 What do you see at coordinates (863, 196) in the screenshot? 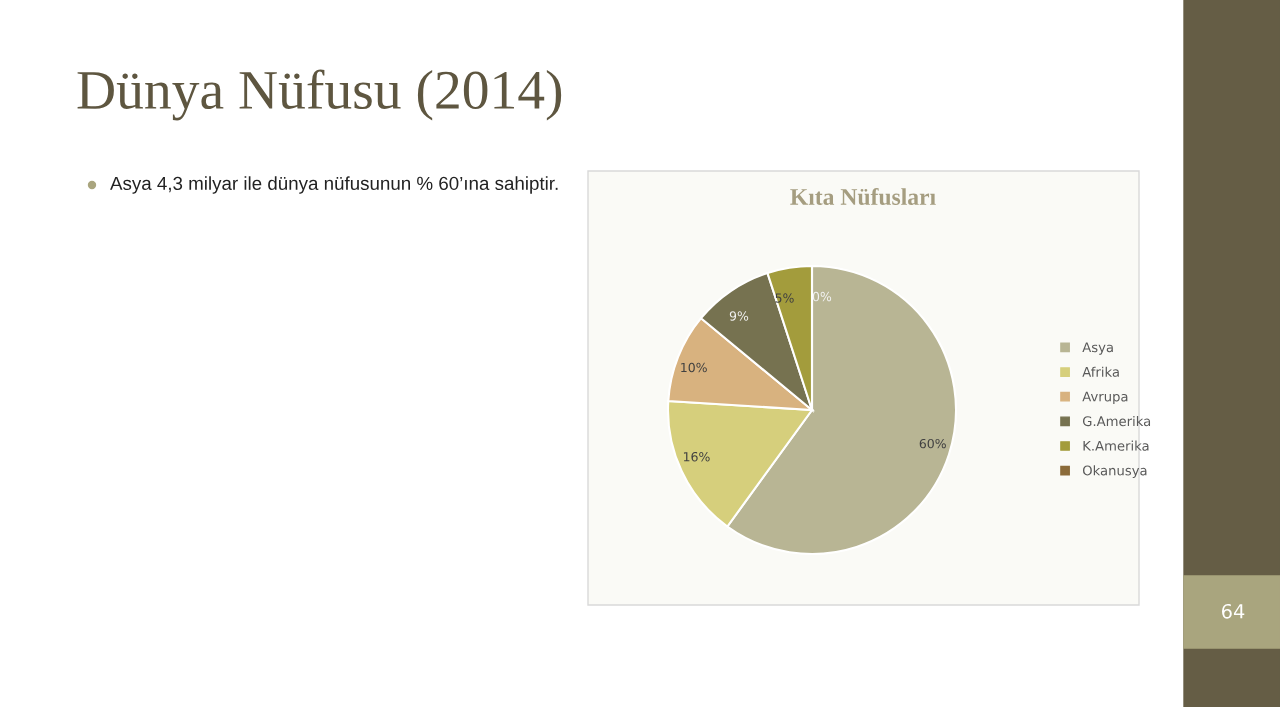
I see `chart-title: Kıta Nüfusları` at bounding box center [863, 196].